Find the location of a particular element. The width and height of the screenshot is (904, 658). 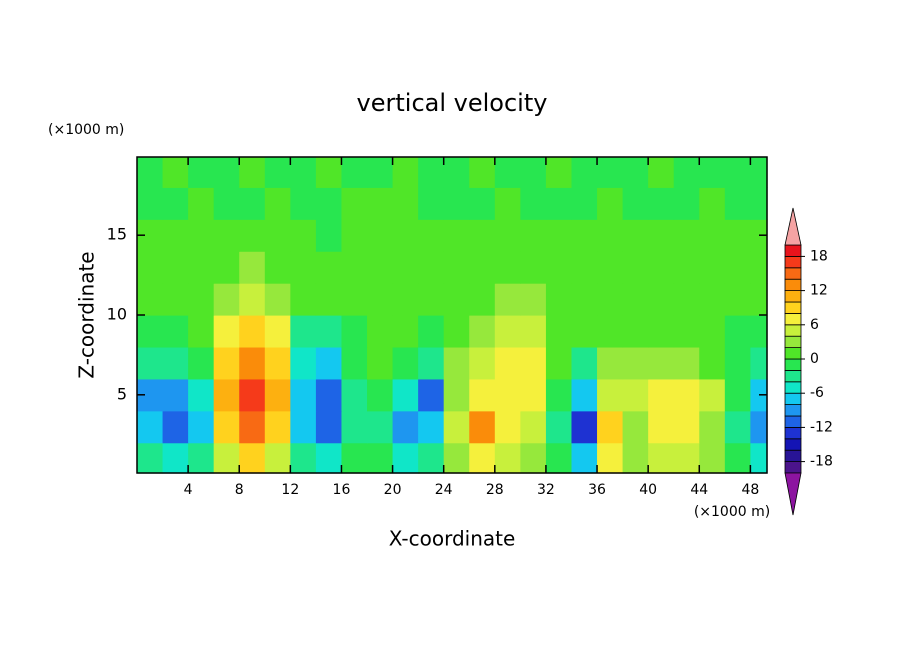

x-tick-label: 12 is located at coordinates (290, 490).